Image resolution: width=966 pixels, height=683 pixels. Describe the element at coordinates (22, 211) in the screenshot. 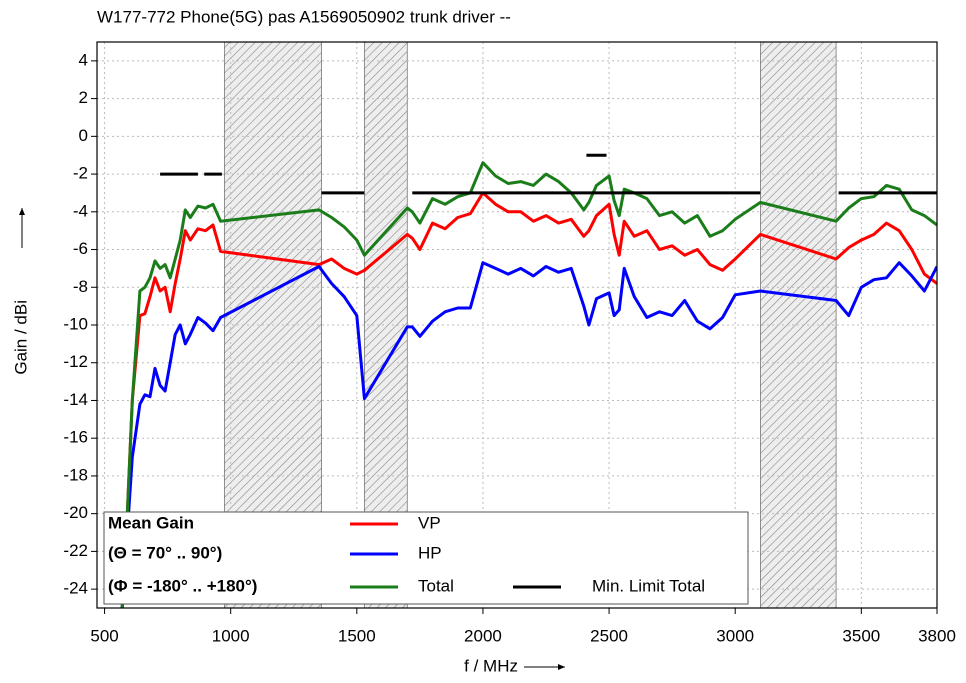

I see `y-axis-arrow-head` at that location.